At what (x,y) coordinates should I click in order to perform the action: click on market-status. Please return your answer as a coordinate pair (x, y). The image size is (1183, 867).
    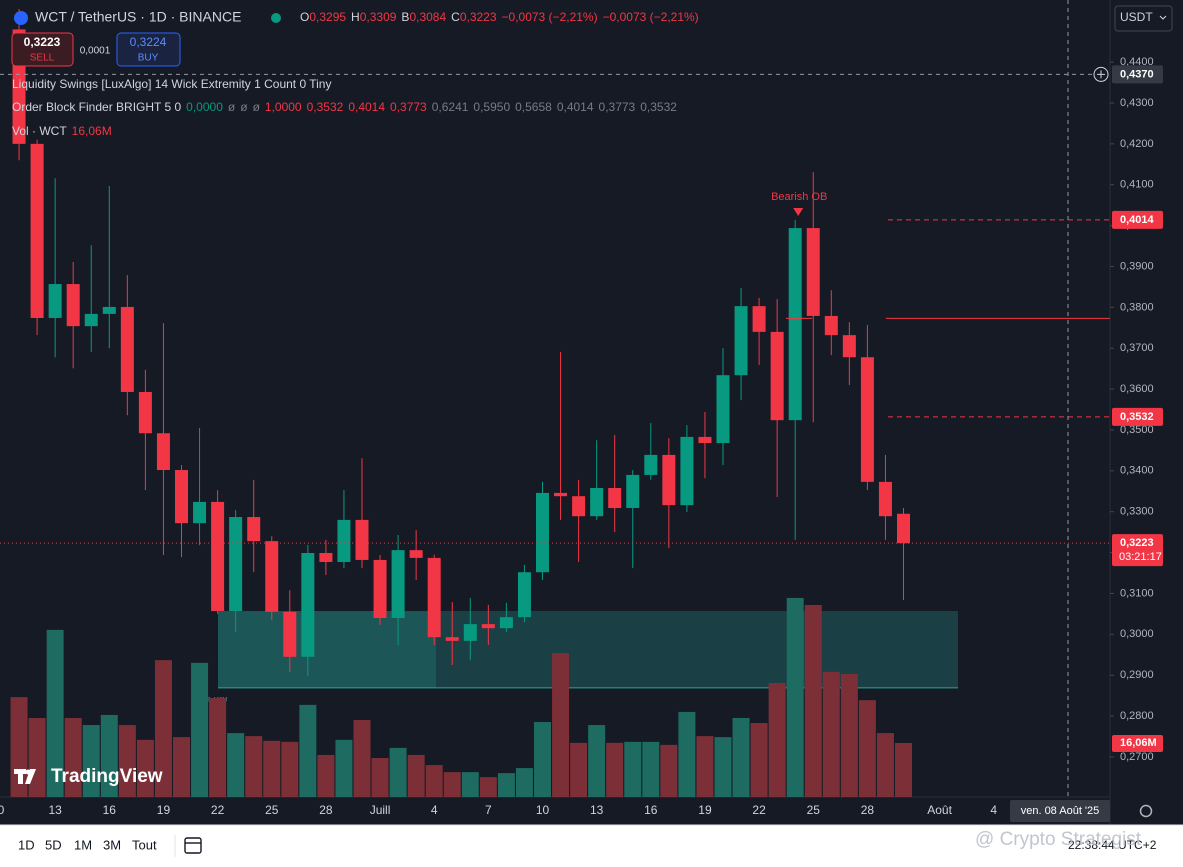
    Looking at the image, I should click on (276, 18).